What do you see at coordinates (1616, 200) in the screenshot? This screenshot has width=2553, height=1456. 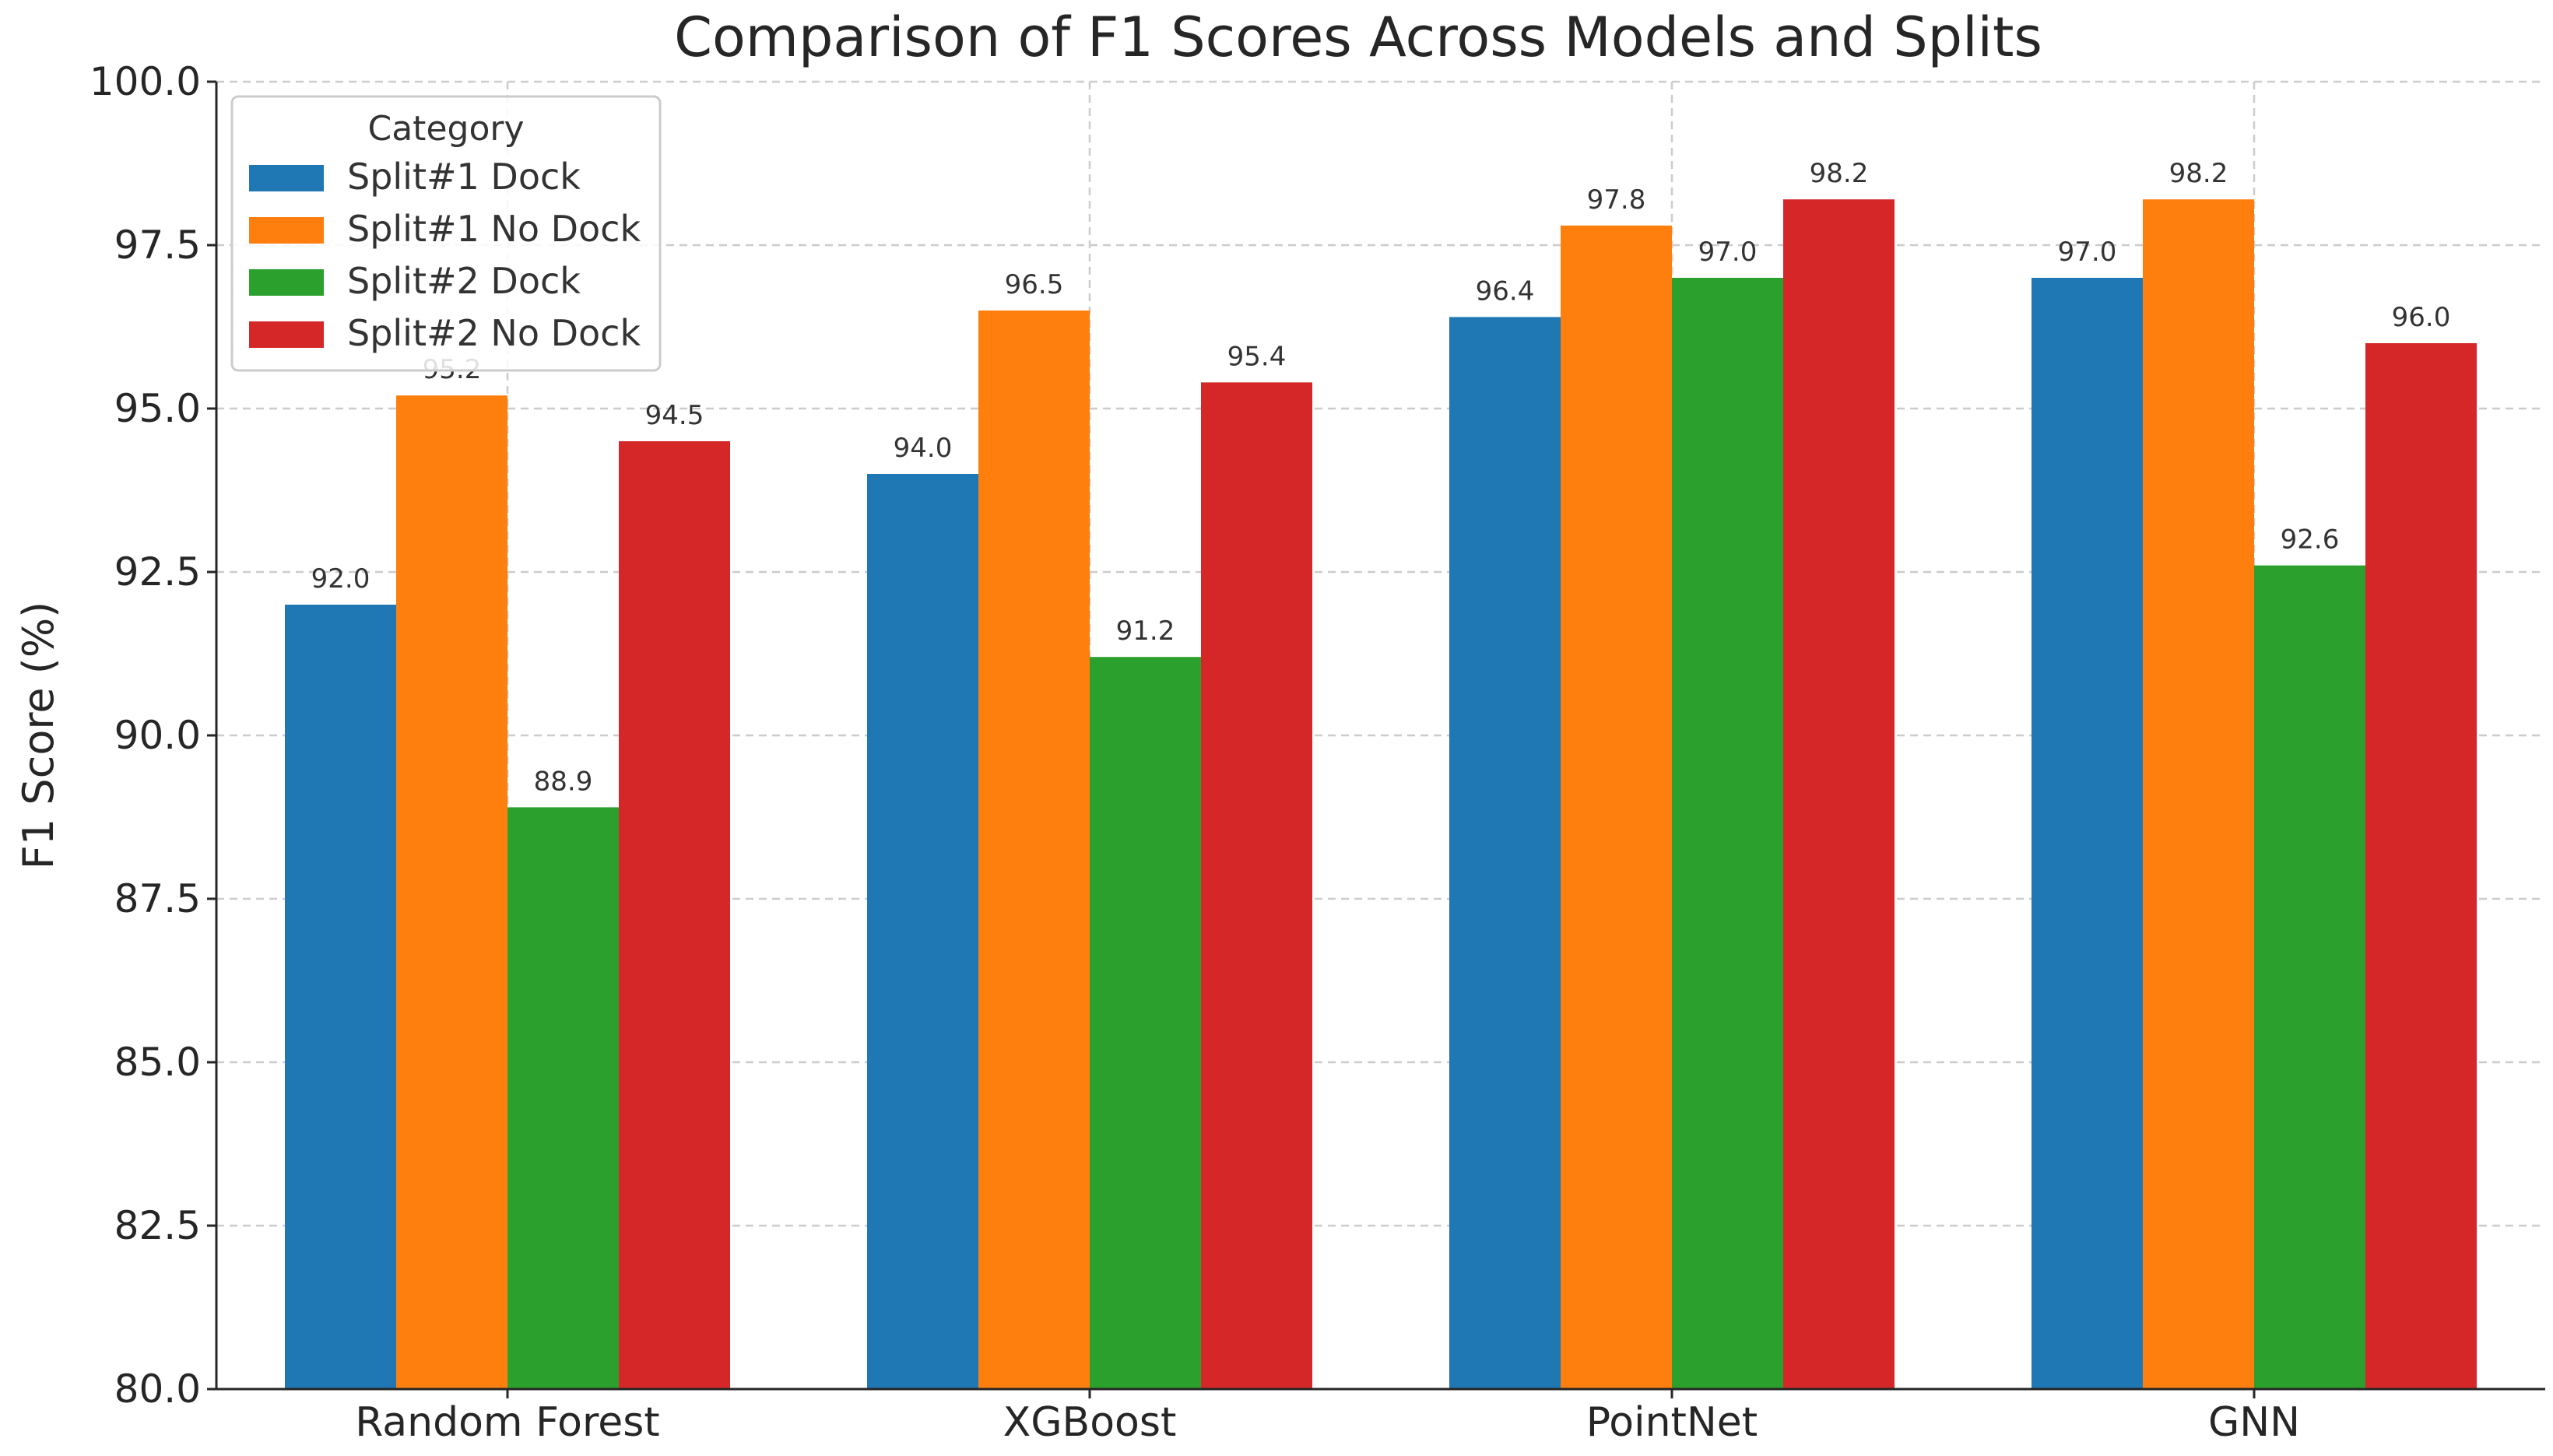 I see `data-label: 97.8` at bounding box center [1616, 200].